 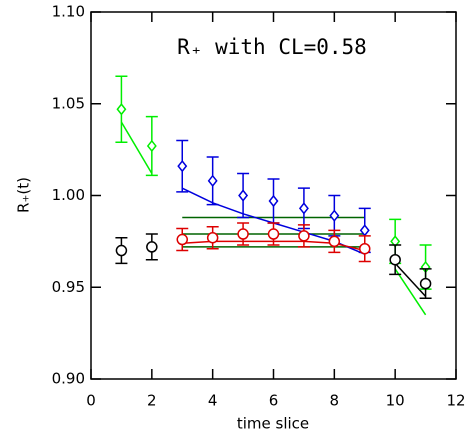 I want to click on chart-title: R₊ with CL=0.58, so click(x=272, y=47).